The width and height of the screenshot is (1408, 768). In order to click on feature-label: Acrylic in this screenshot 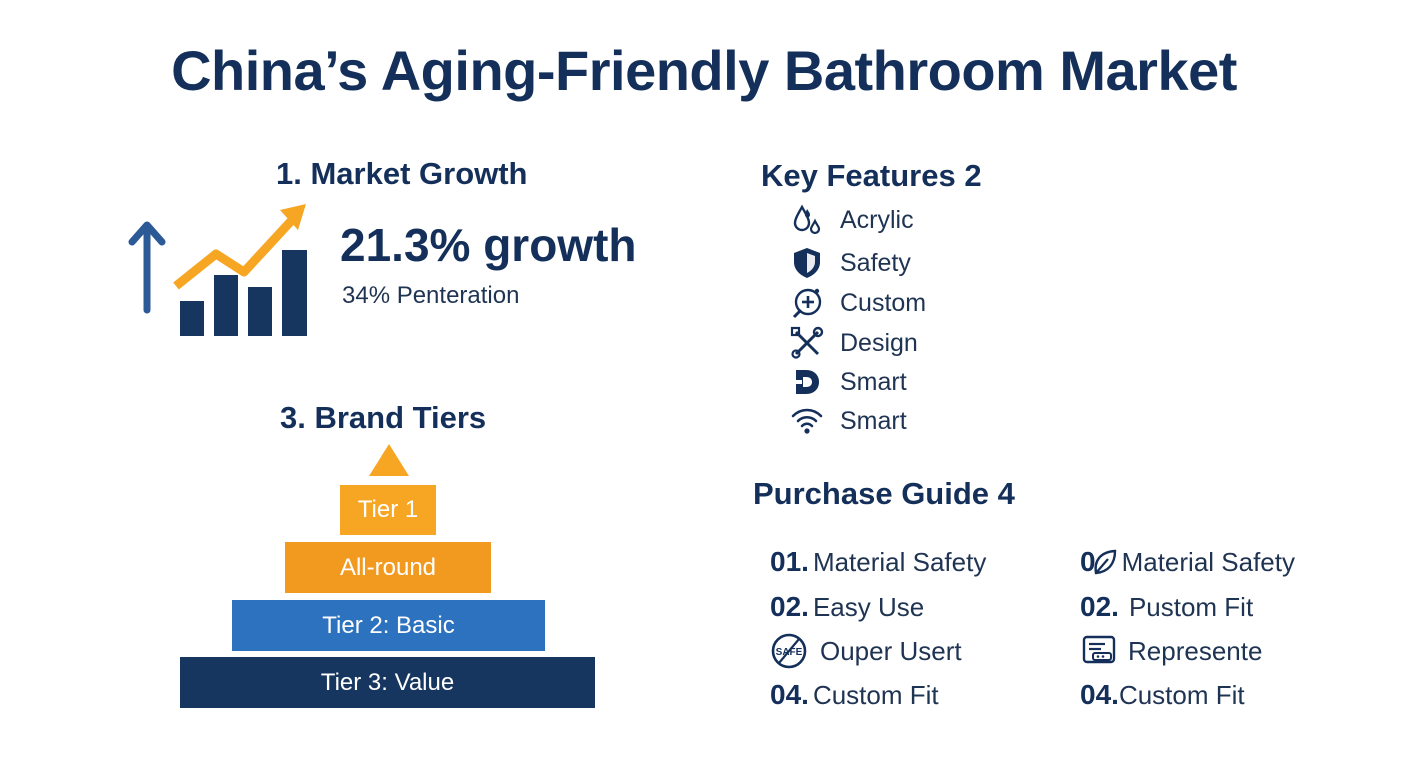, I will do `click(877, 219)`.